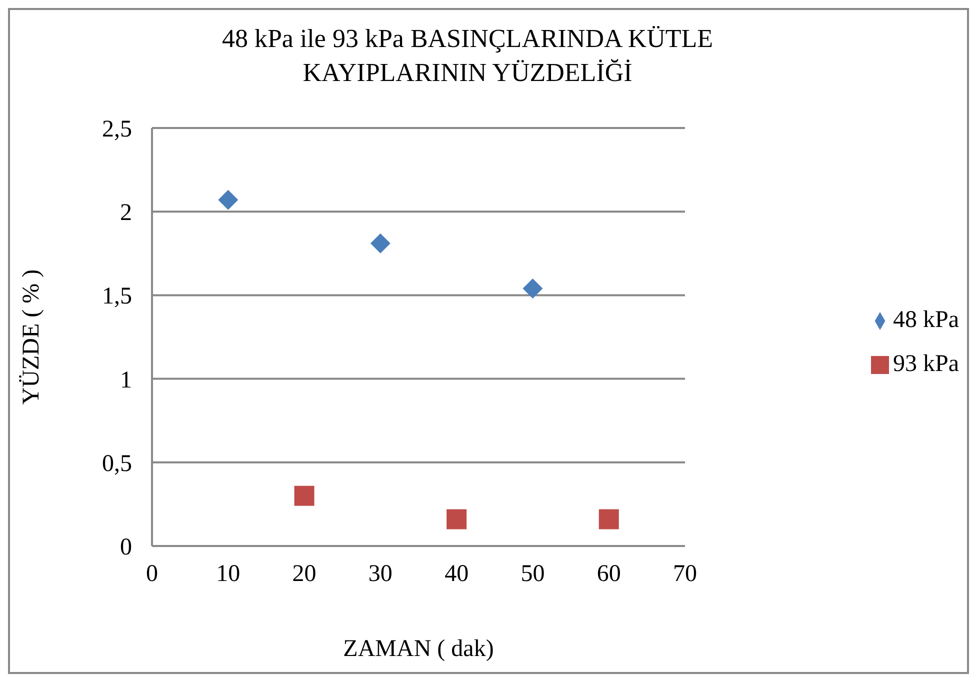  What do you see at coordinates (152, 574) in the screenshot?
I see `x-tick-label: 0` at bounding box center [152, 574].